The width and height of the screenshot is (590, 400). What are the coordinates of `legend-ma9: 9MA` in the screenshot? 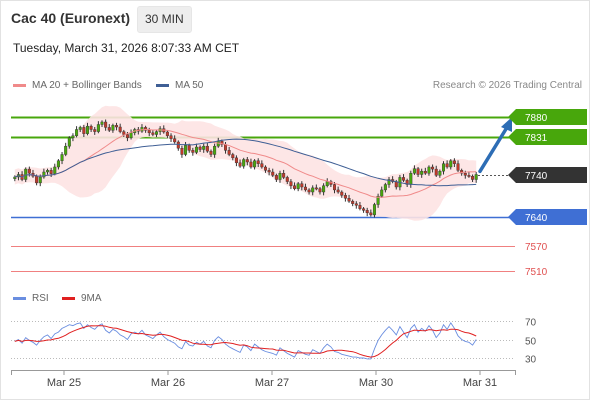 It's located at (82, 298).